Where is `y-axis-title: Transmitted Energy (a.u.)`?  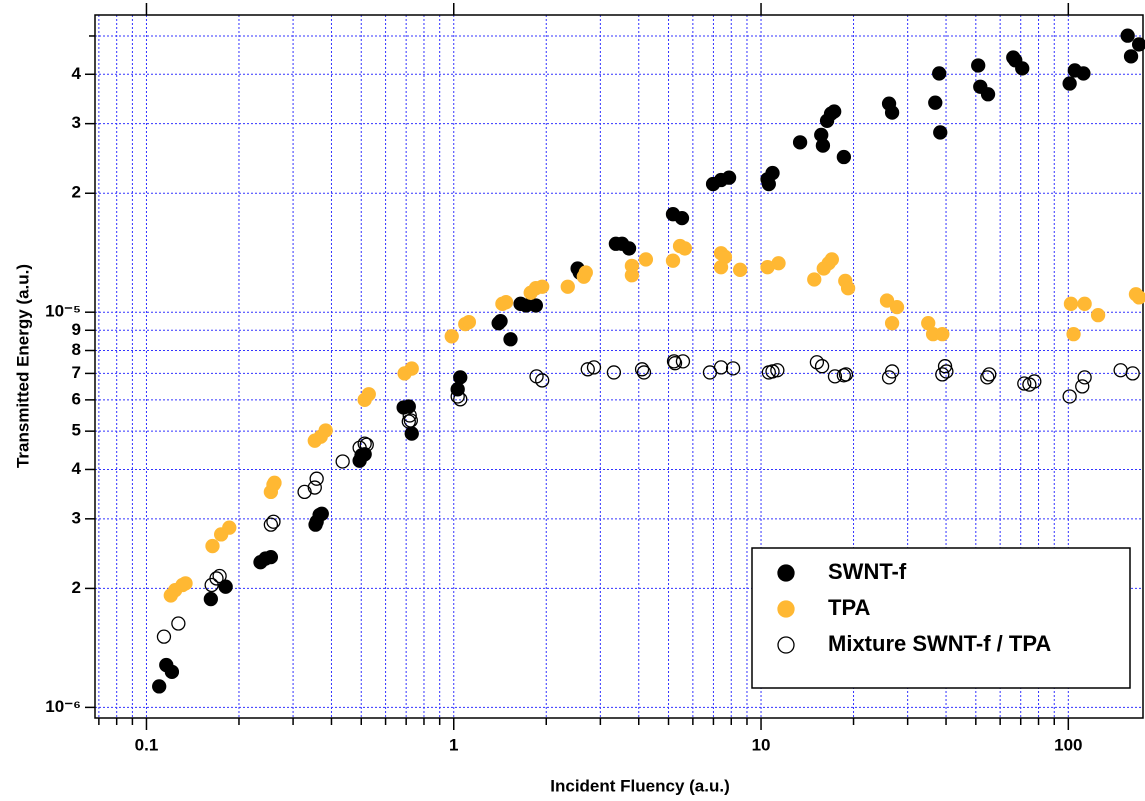
y-axis-title: Transmitted Energy (a.u.) is located at coordinates (22, 366).